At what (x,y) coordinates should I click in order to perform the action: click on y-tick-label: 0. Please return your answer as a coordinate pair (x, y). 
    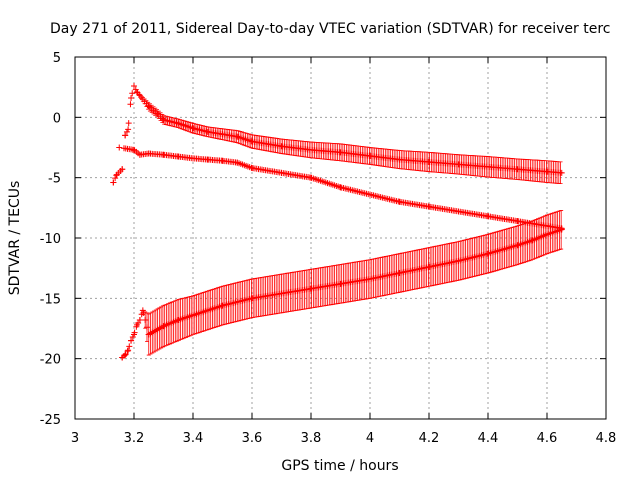
    Looking at the image, I should click on (57, 118).